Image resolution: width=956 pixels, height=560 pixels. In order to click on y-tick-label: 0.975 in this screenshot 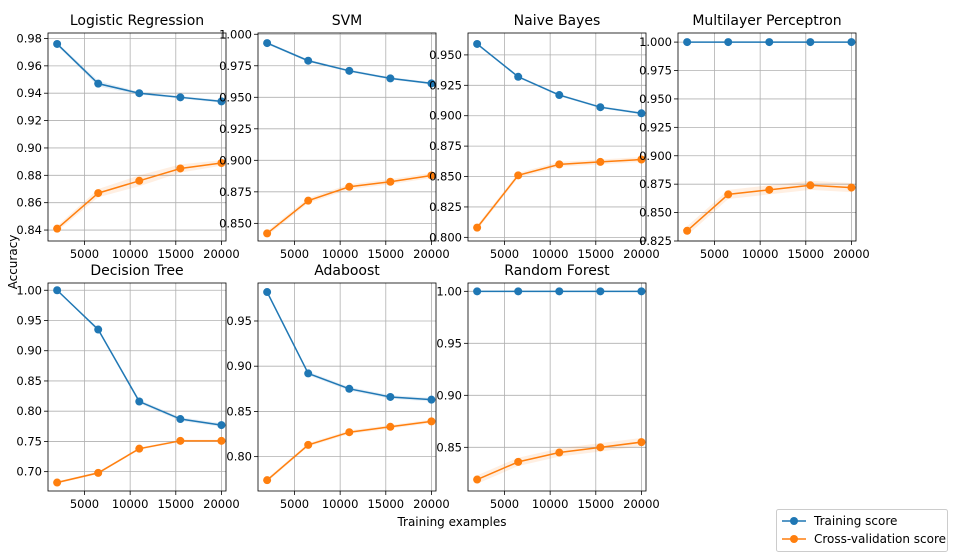, I will do `click(235, 66)`.